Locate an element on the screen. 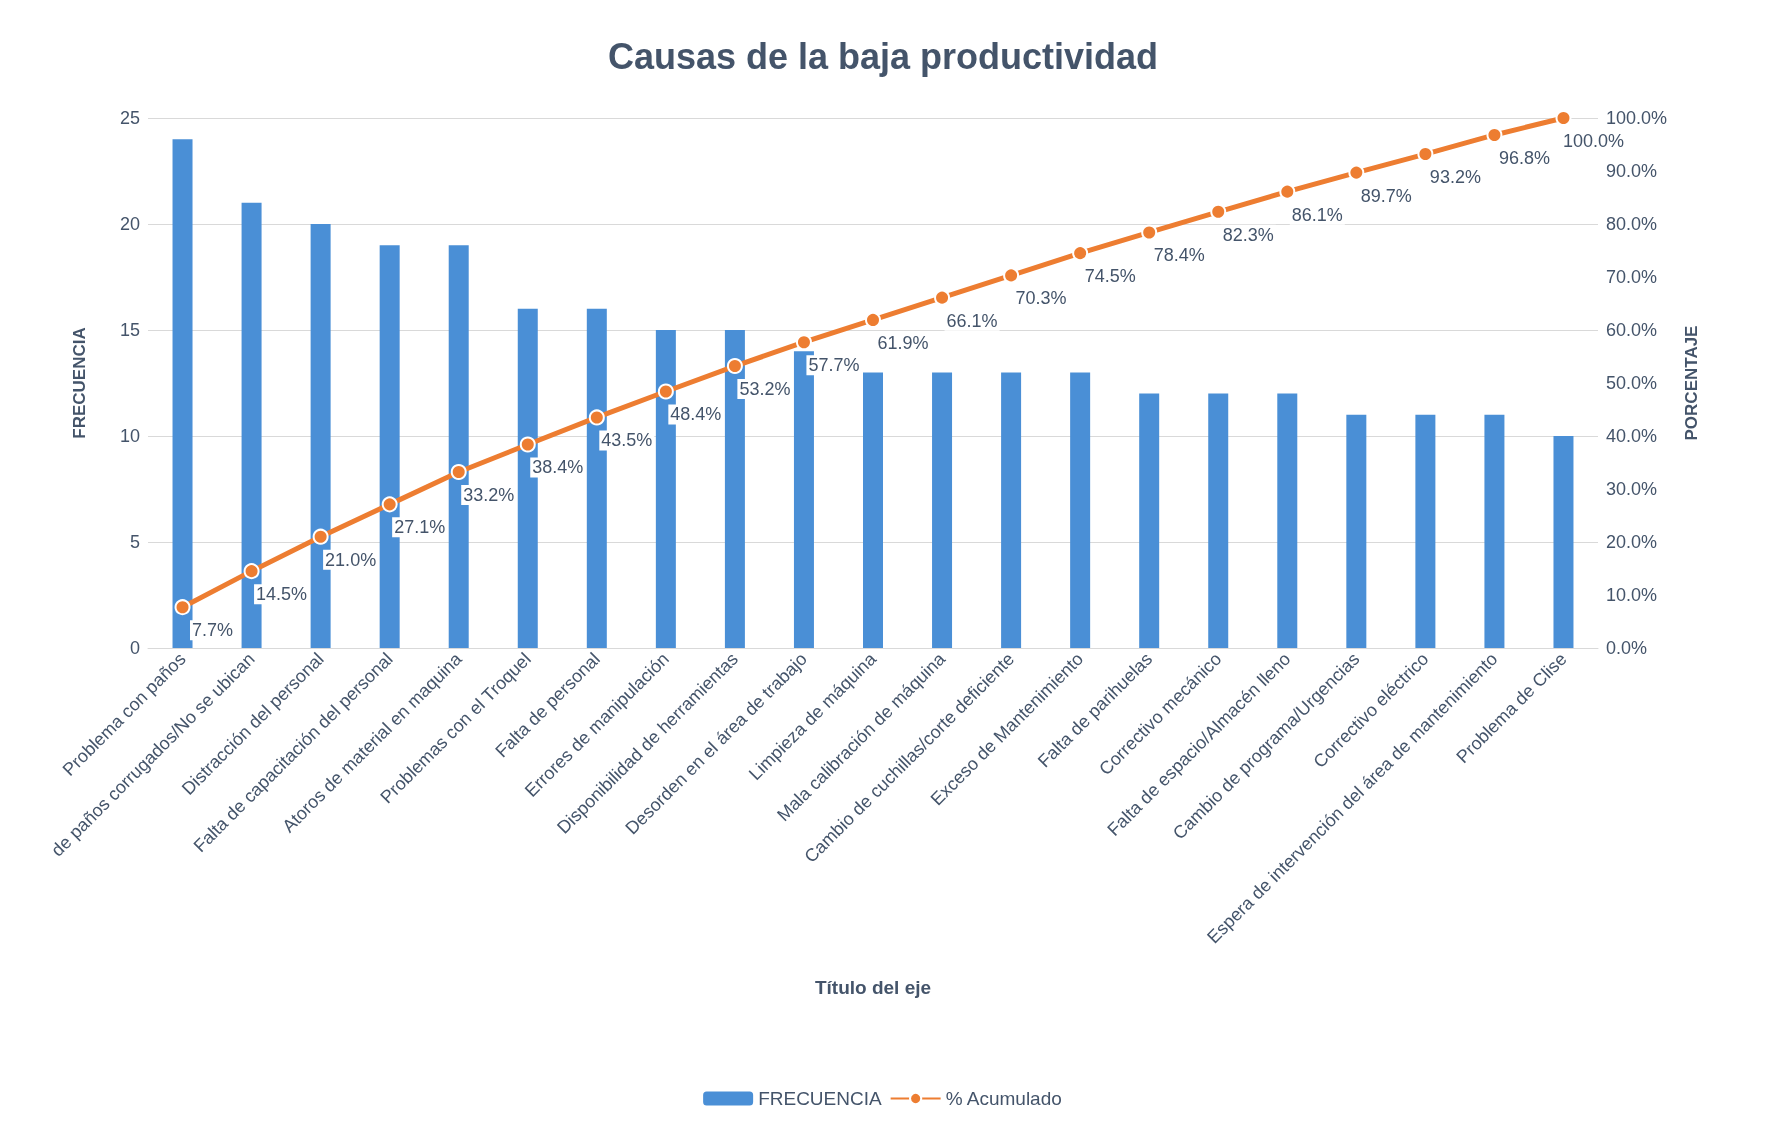 This screenshot has width=1768, height=1139. y2-tick-label: 50.0% is located at coordinates (1632, 383).